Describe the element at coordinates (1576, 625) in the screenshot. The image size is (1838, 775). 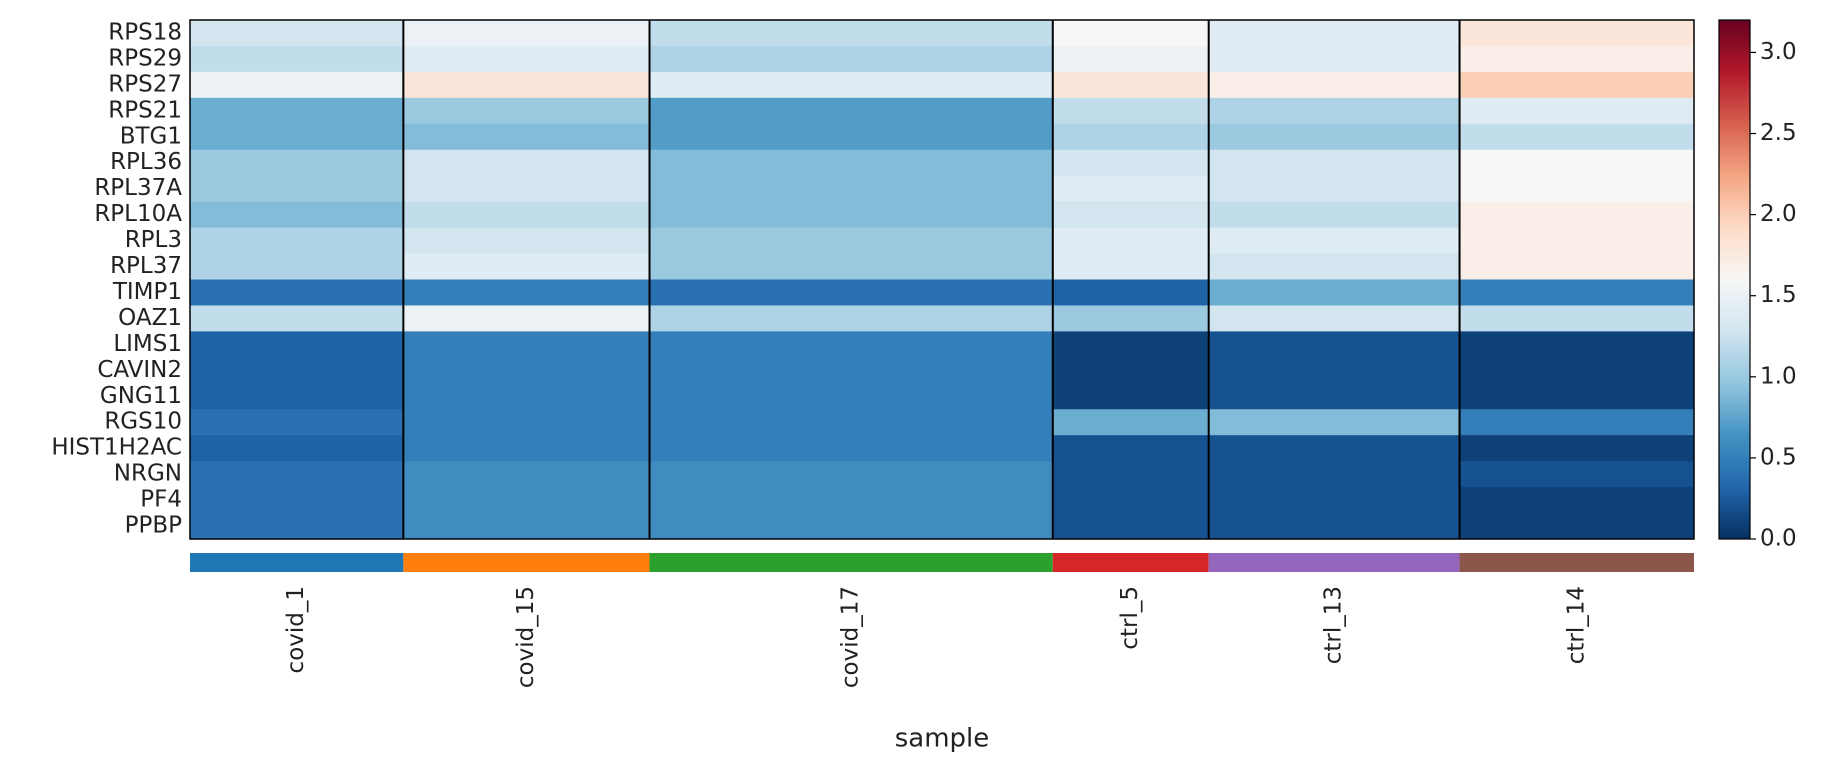
I see `group-label: ctrl_14` at that location.